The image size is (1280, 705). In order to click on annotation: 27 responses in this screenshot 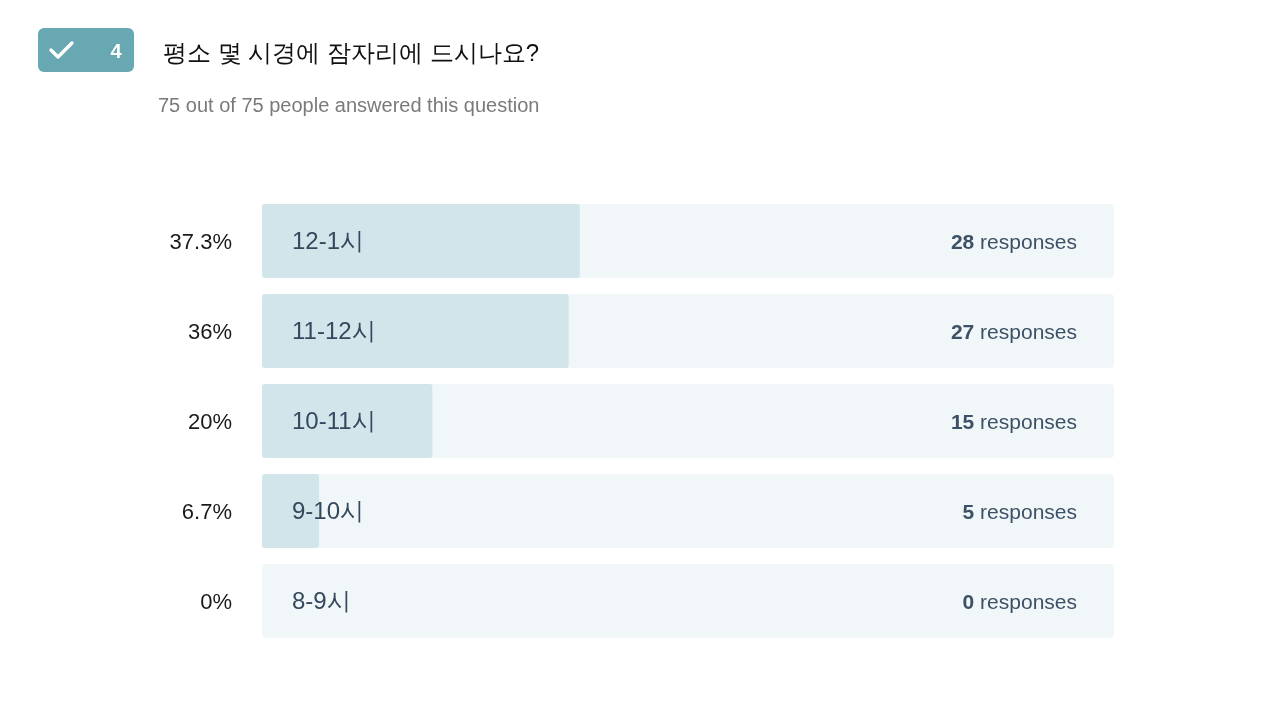, I will do `click(1013, 331)`.